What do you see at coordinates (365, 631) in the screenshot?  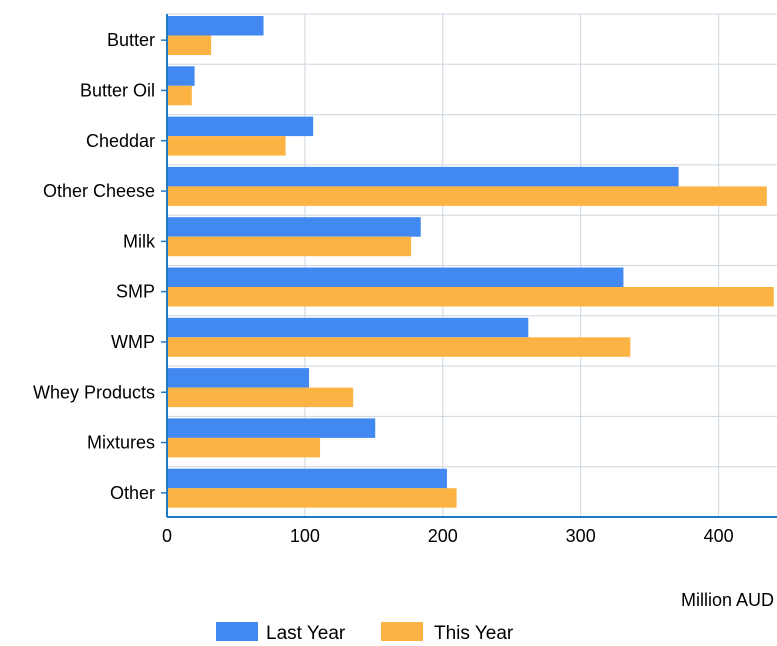 I see `legend: Last Year This Year` at bounding box center [365, 631].